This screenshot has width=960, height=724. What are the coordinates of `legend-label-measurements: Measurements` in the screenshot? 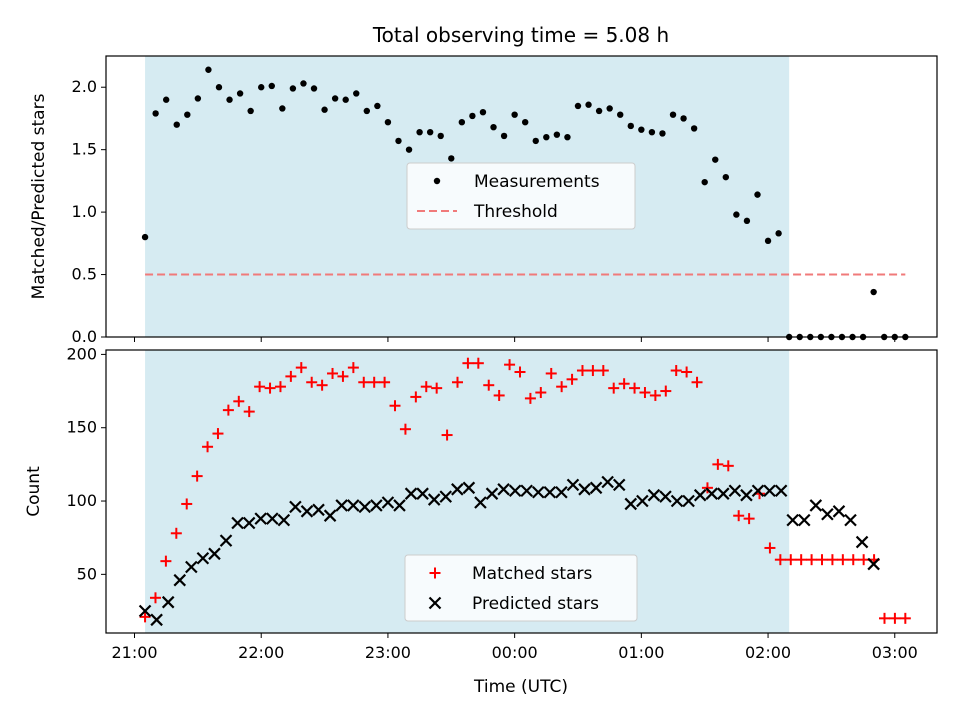 It's located at (537, 182).